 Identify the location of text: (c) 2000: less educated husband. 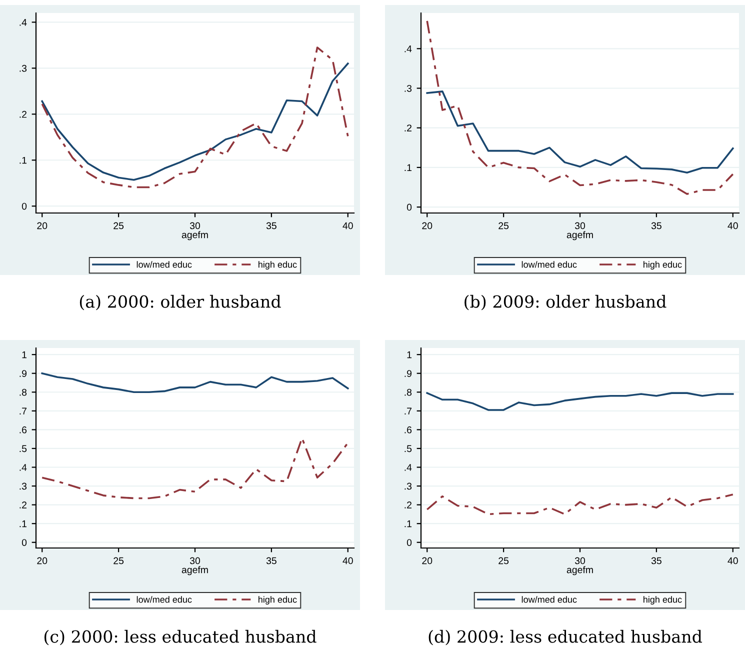
(180, 638).